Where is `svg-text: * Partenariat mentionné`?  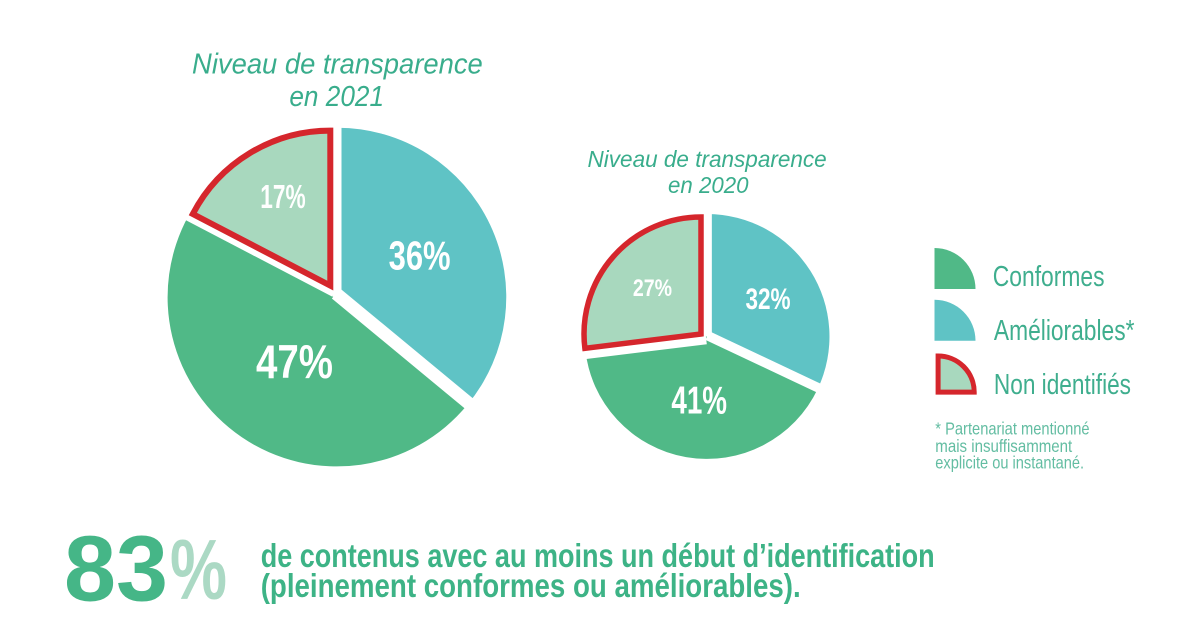 svg-text: * Partenariat mentionné is located at coordinates (1012, 429).